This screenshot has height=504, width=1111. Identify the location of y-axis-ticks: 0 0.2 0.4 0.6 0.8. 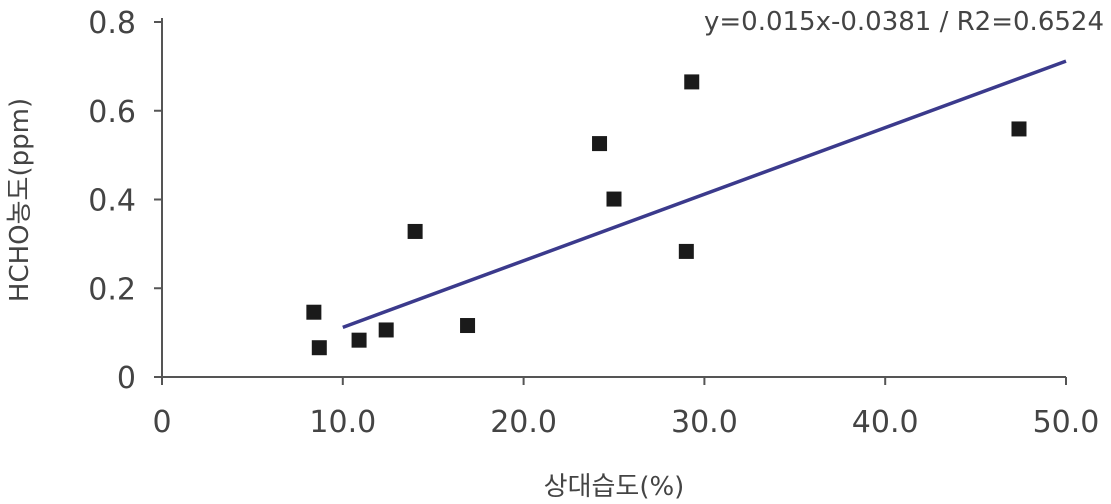
(125, 201).